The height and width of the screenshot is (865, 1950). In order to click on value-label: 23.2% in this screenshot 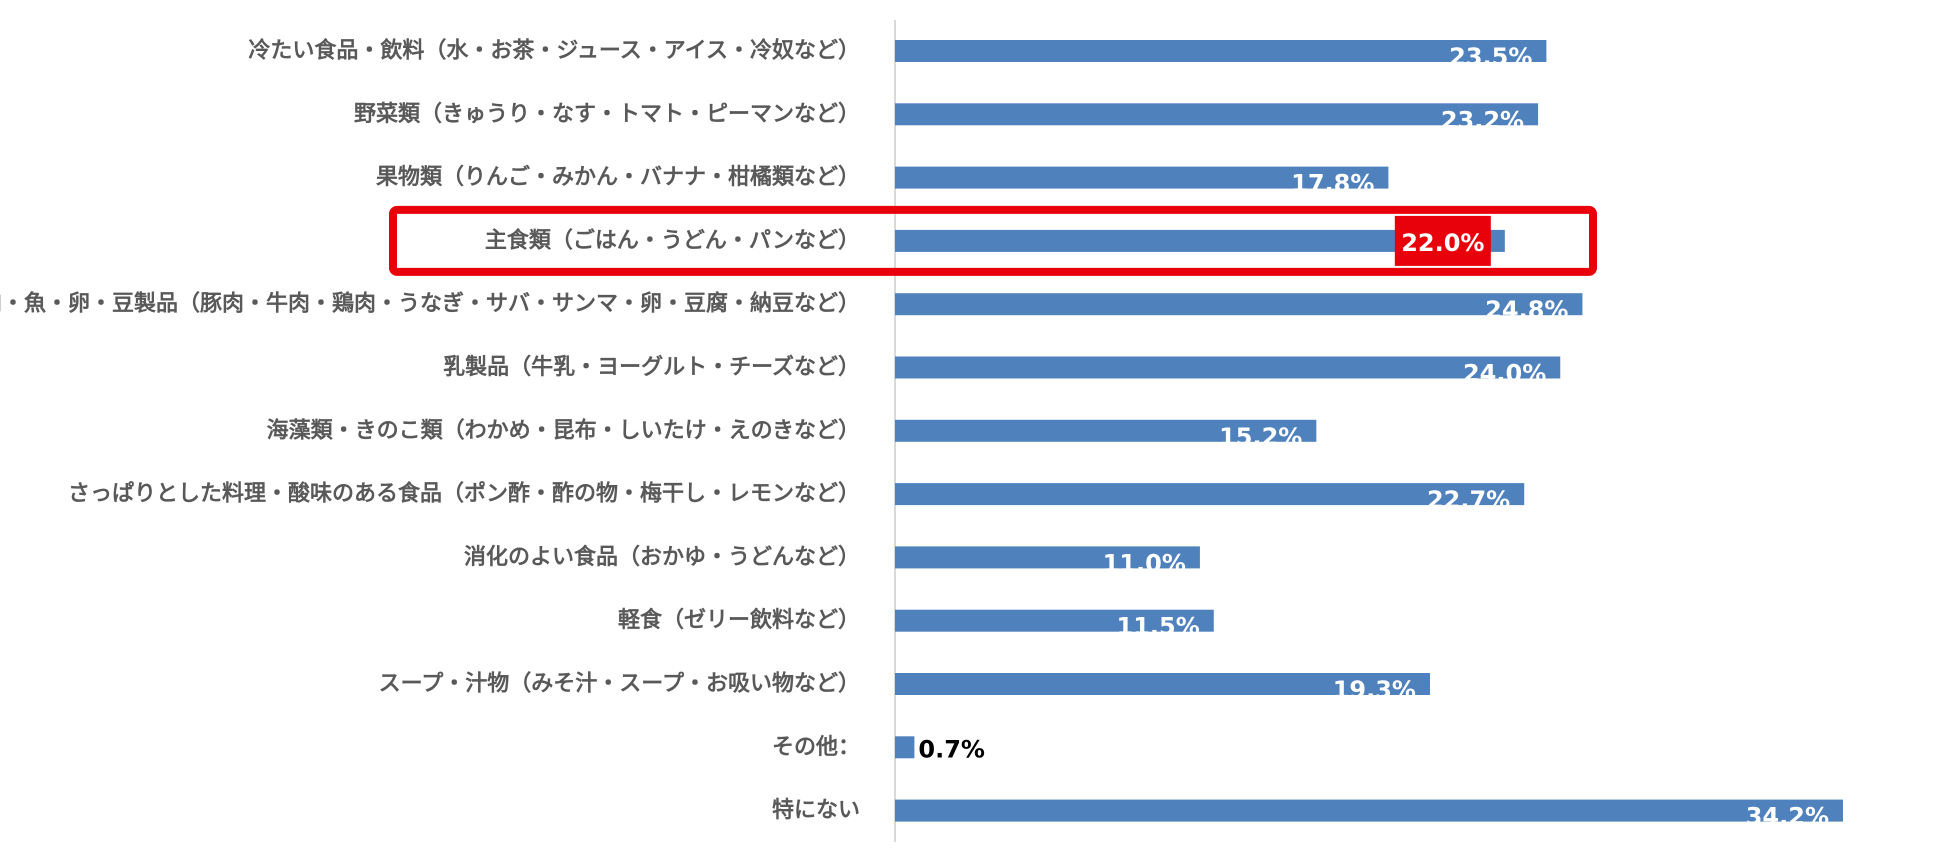, I will do `click(1482, 120)`.